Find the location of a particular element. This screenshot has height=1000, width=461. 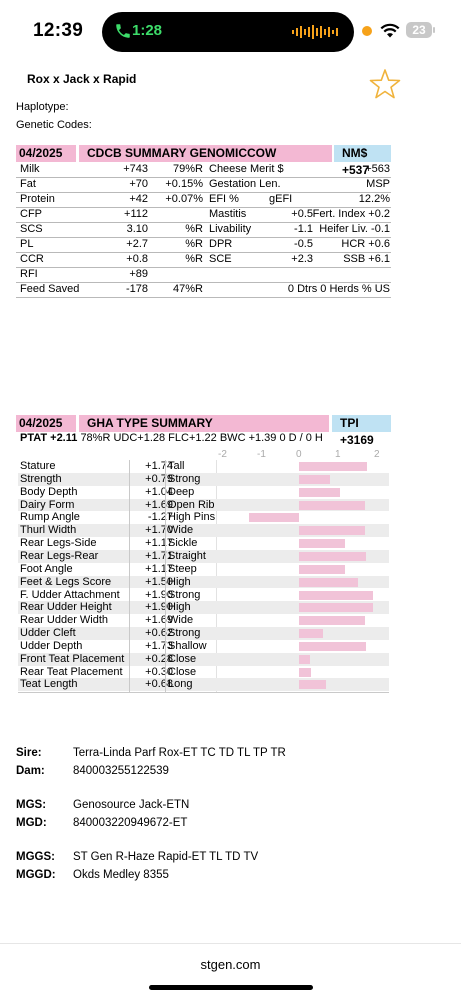

pedigree-label: MGGS: is located at coordinates (35, 857).